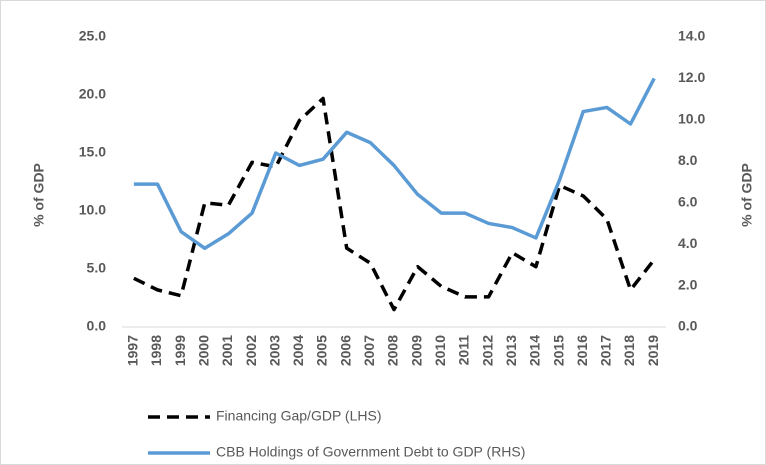  I want to click on x-tick-label: 2019, so click(653, 350).